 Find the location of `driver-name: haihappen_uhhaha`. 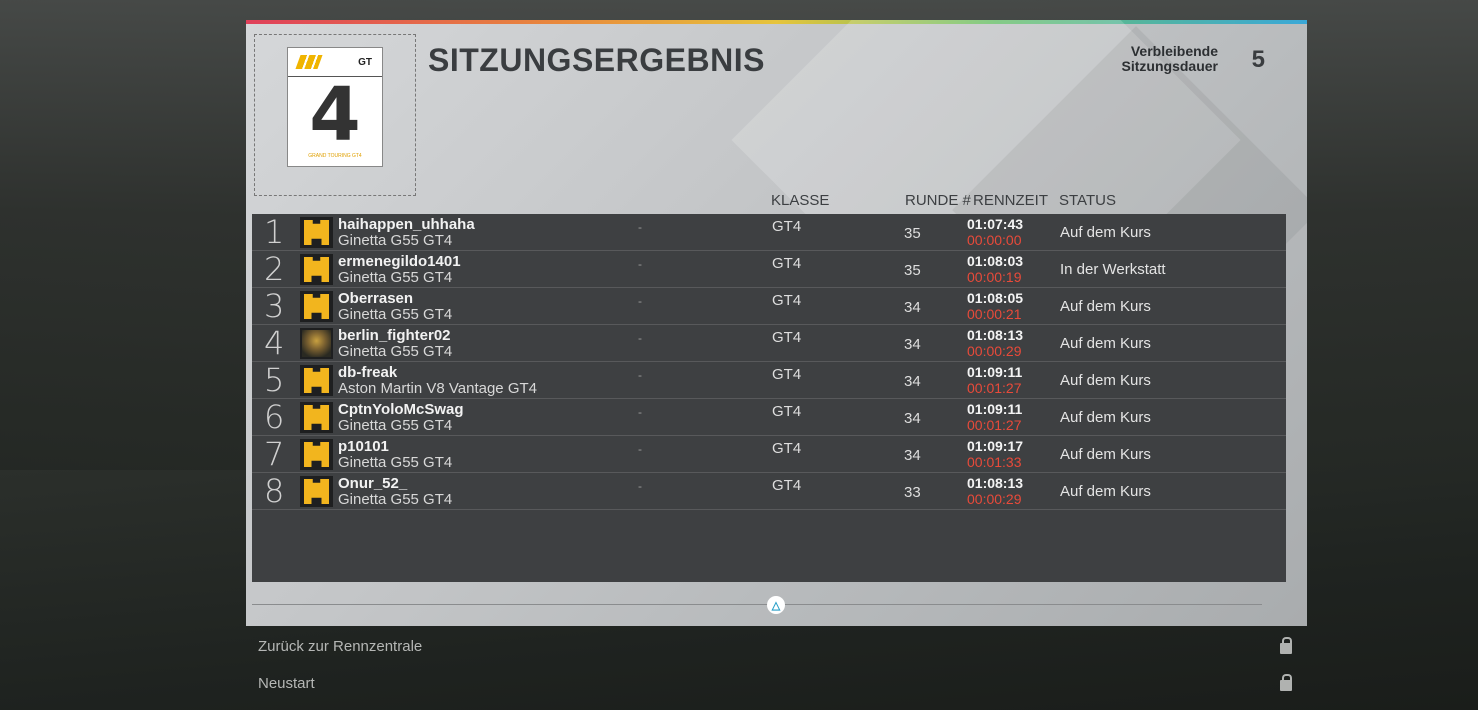

driver-name: haihappen_uhhaha is located at coordinates (406, 224).